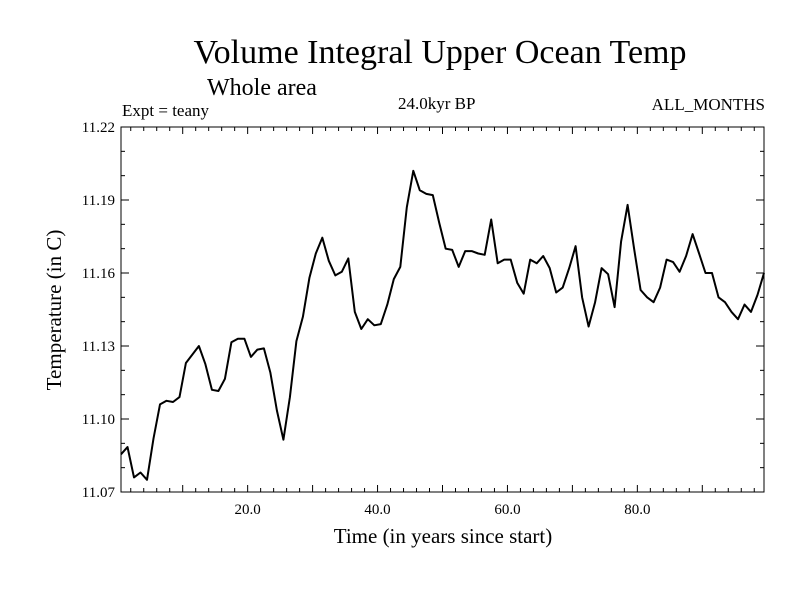  Describe the element at coordinates (262, 88) in the screenshot. I see `chart-subtitle: Whole area` at that location.